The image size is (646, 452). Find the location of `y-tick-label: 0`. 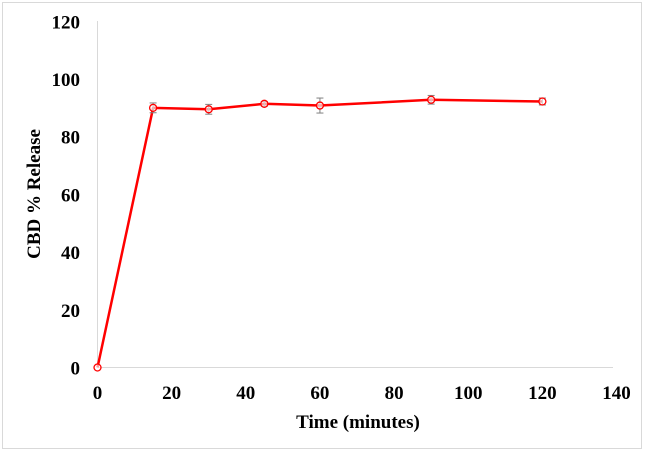

y-tick-label: 0 is located at coordinates (76, 369).